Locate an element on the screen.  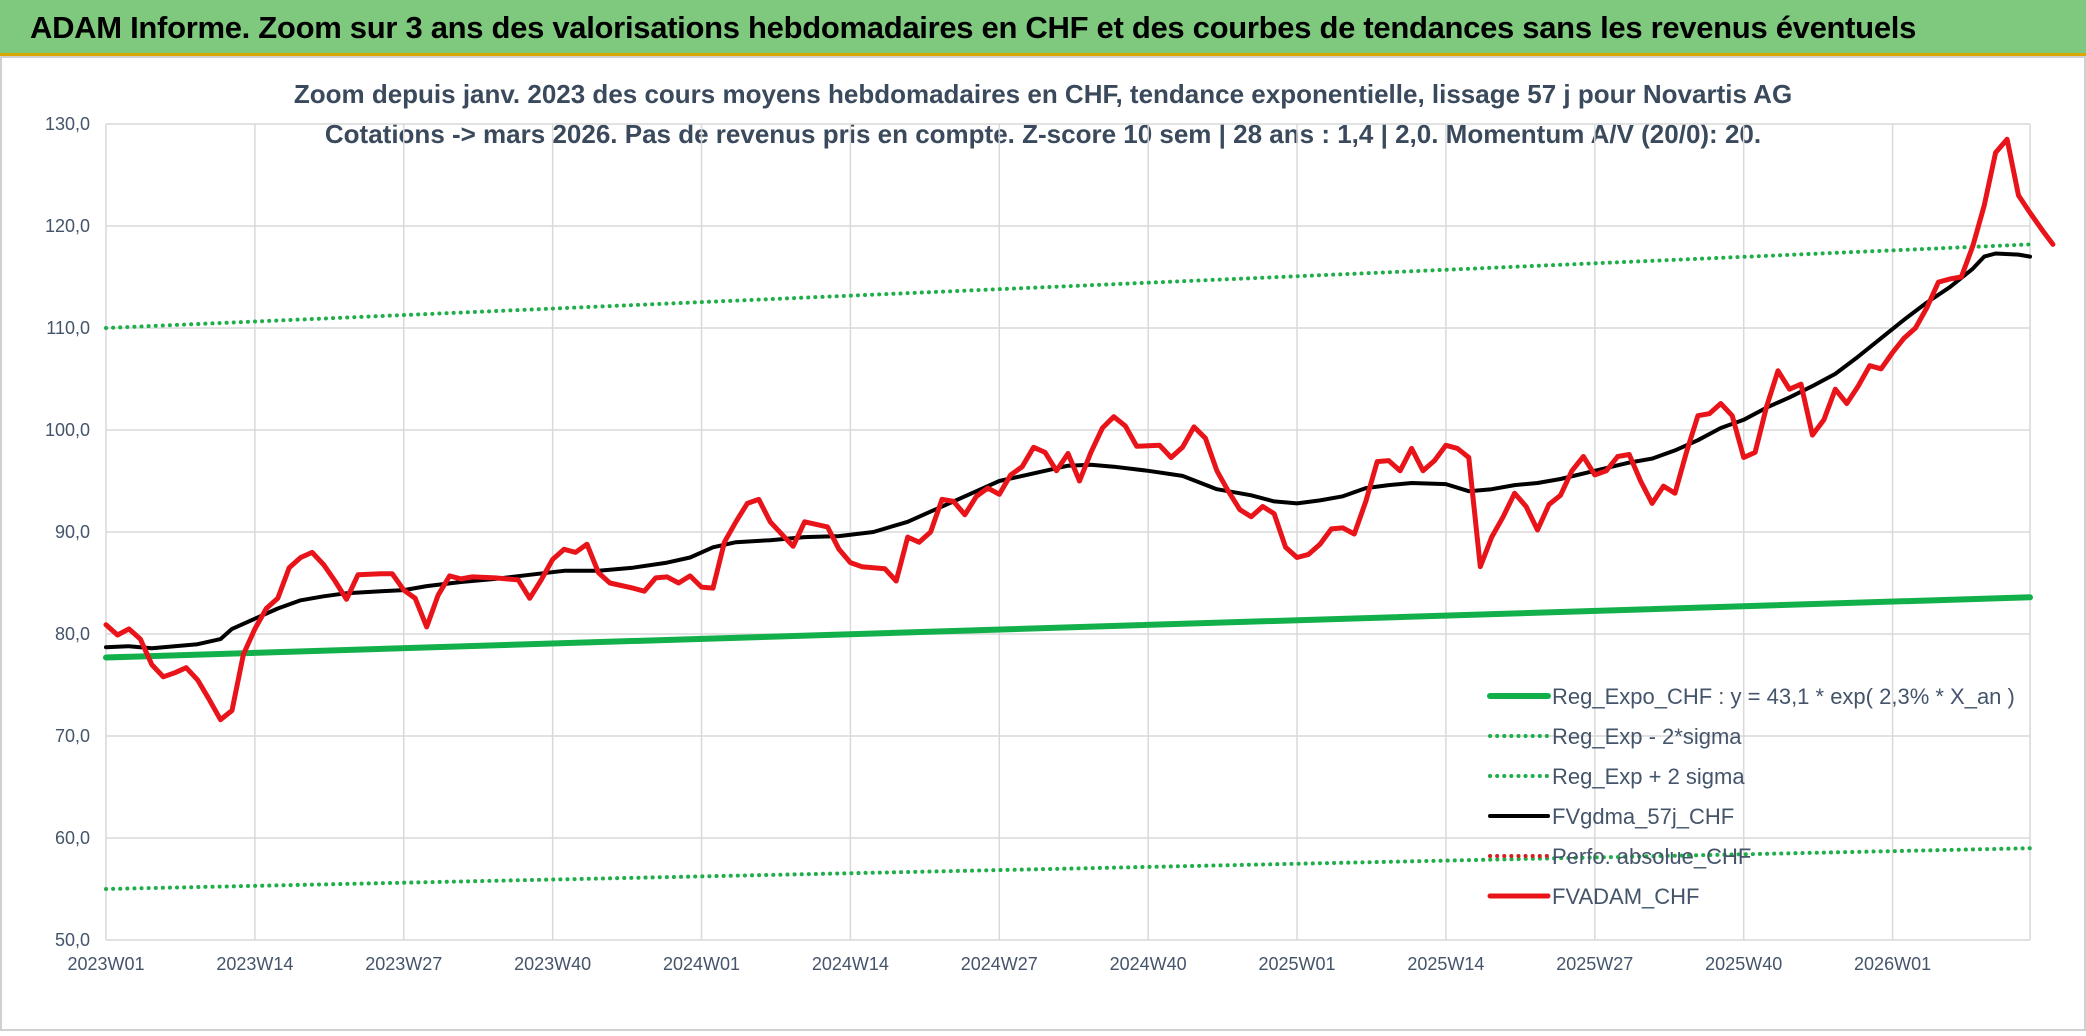
x-tick-label: 2025W27 is located at coordinates (1594, 964).